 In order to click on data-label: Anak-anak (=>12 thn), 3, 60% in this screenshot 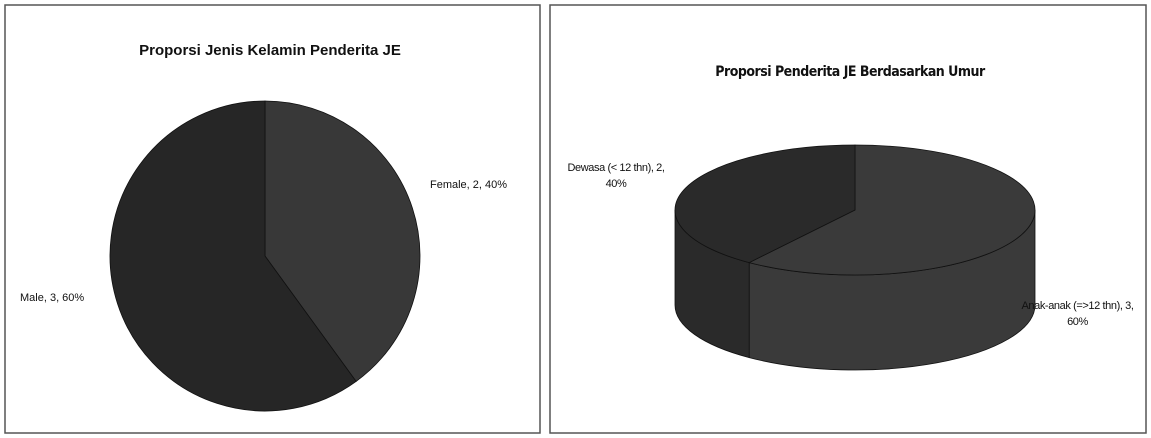, I will do `click(1077, 314)`.